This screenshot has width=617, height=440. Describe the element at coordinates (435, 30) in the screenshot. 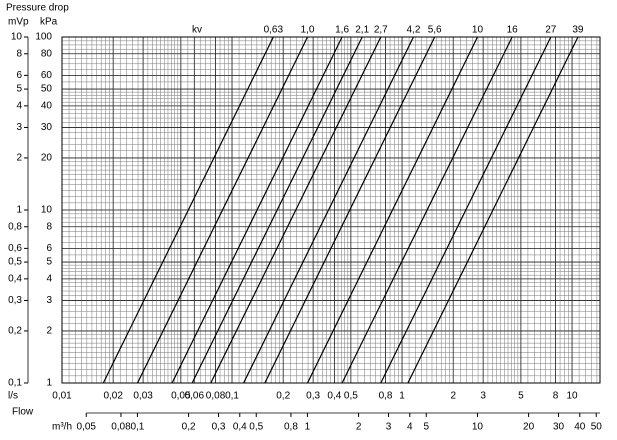

I see `series-label: 5,6` at that location.